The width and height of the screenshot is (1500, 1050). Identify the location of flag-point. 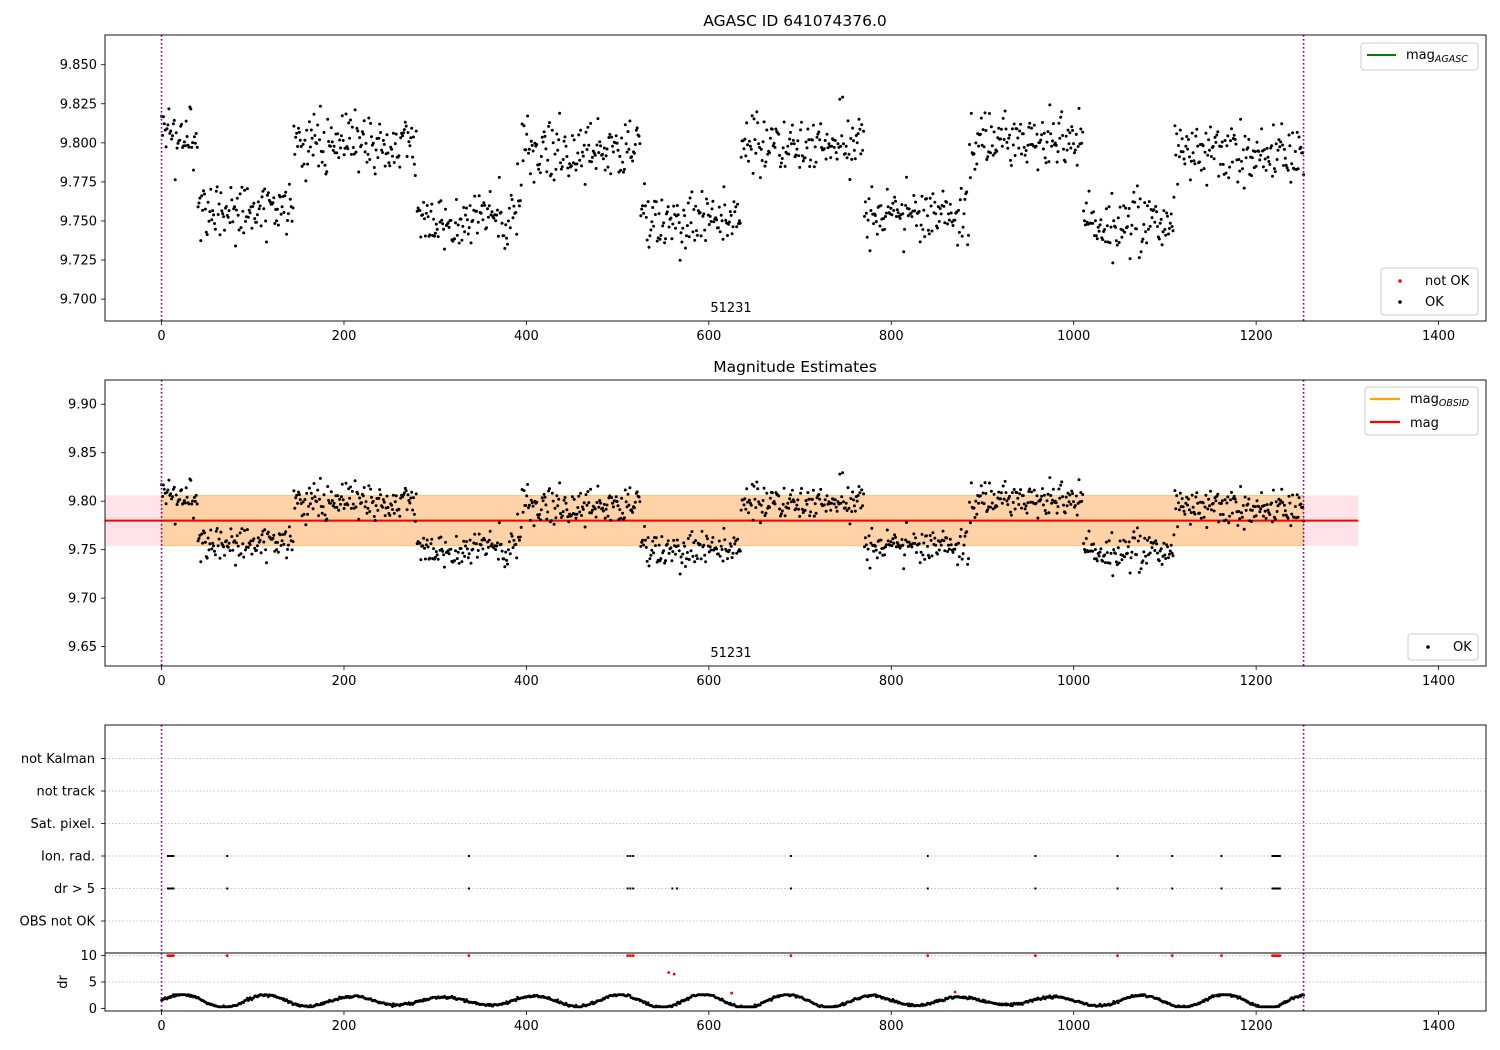
(167, 888).